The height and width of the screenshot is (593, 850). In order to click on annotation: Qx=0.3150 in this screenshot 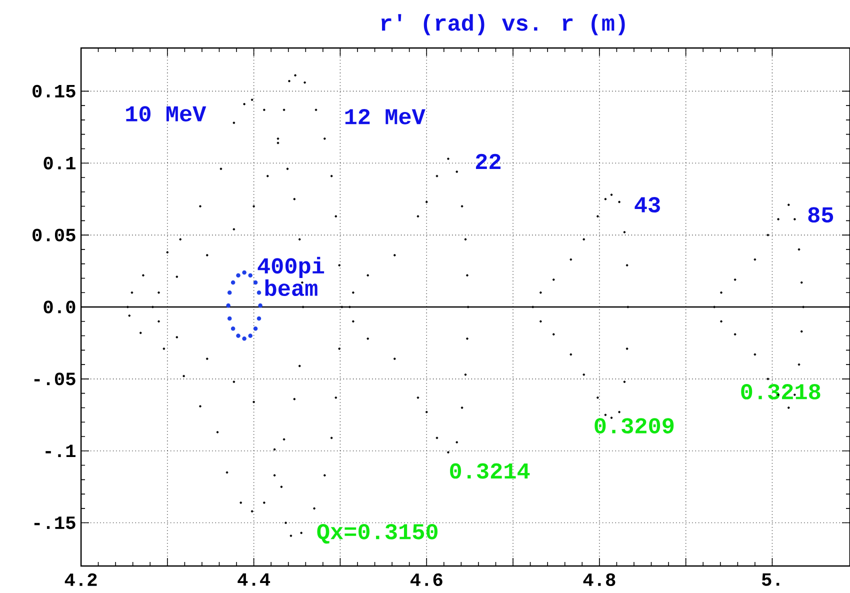, I will do `click(377, 534)`.